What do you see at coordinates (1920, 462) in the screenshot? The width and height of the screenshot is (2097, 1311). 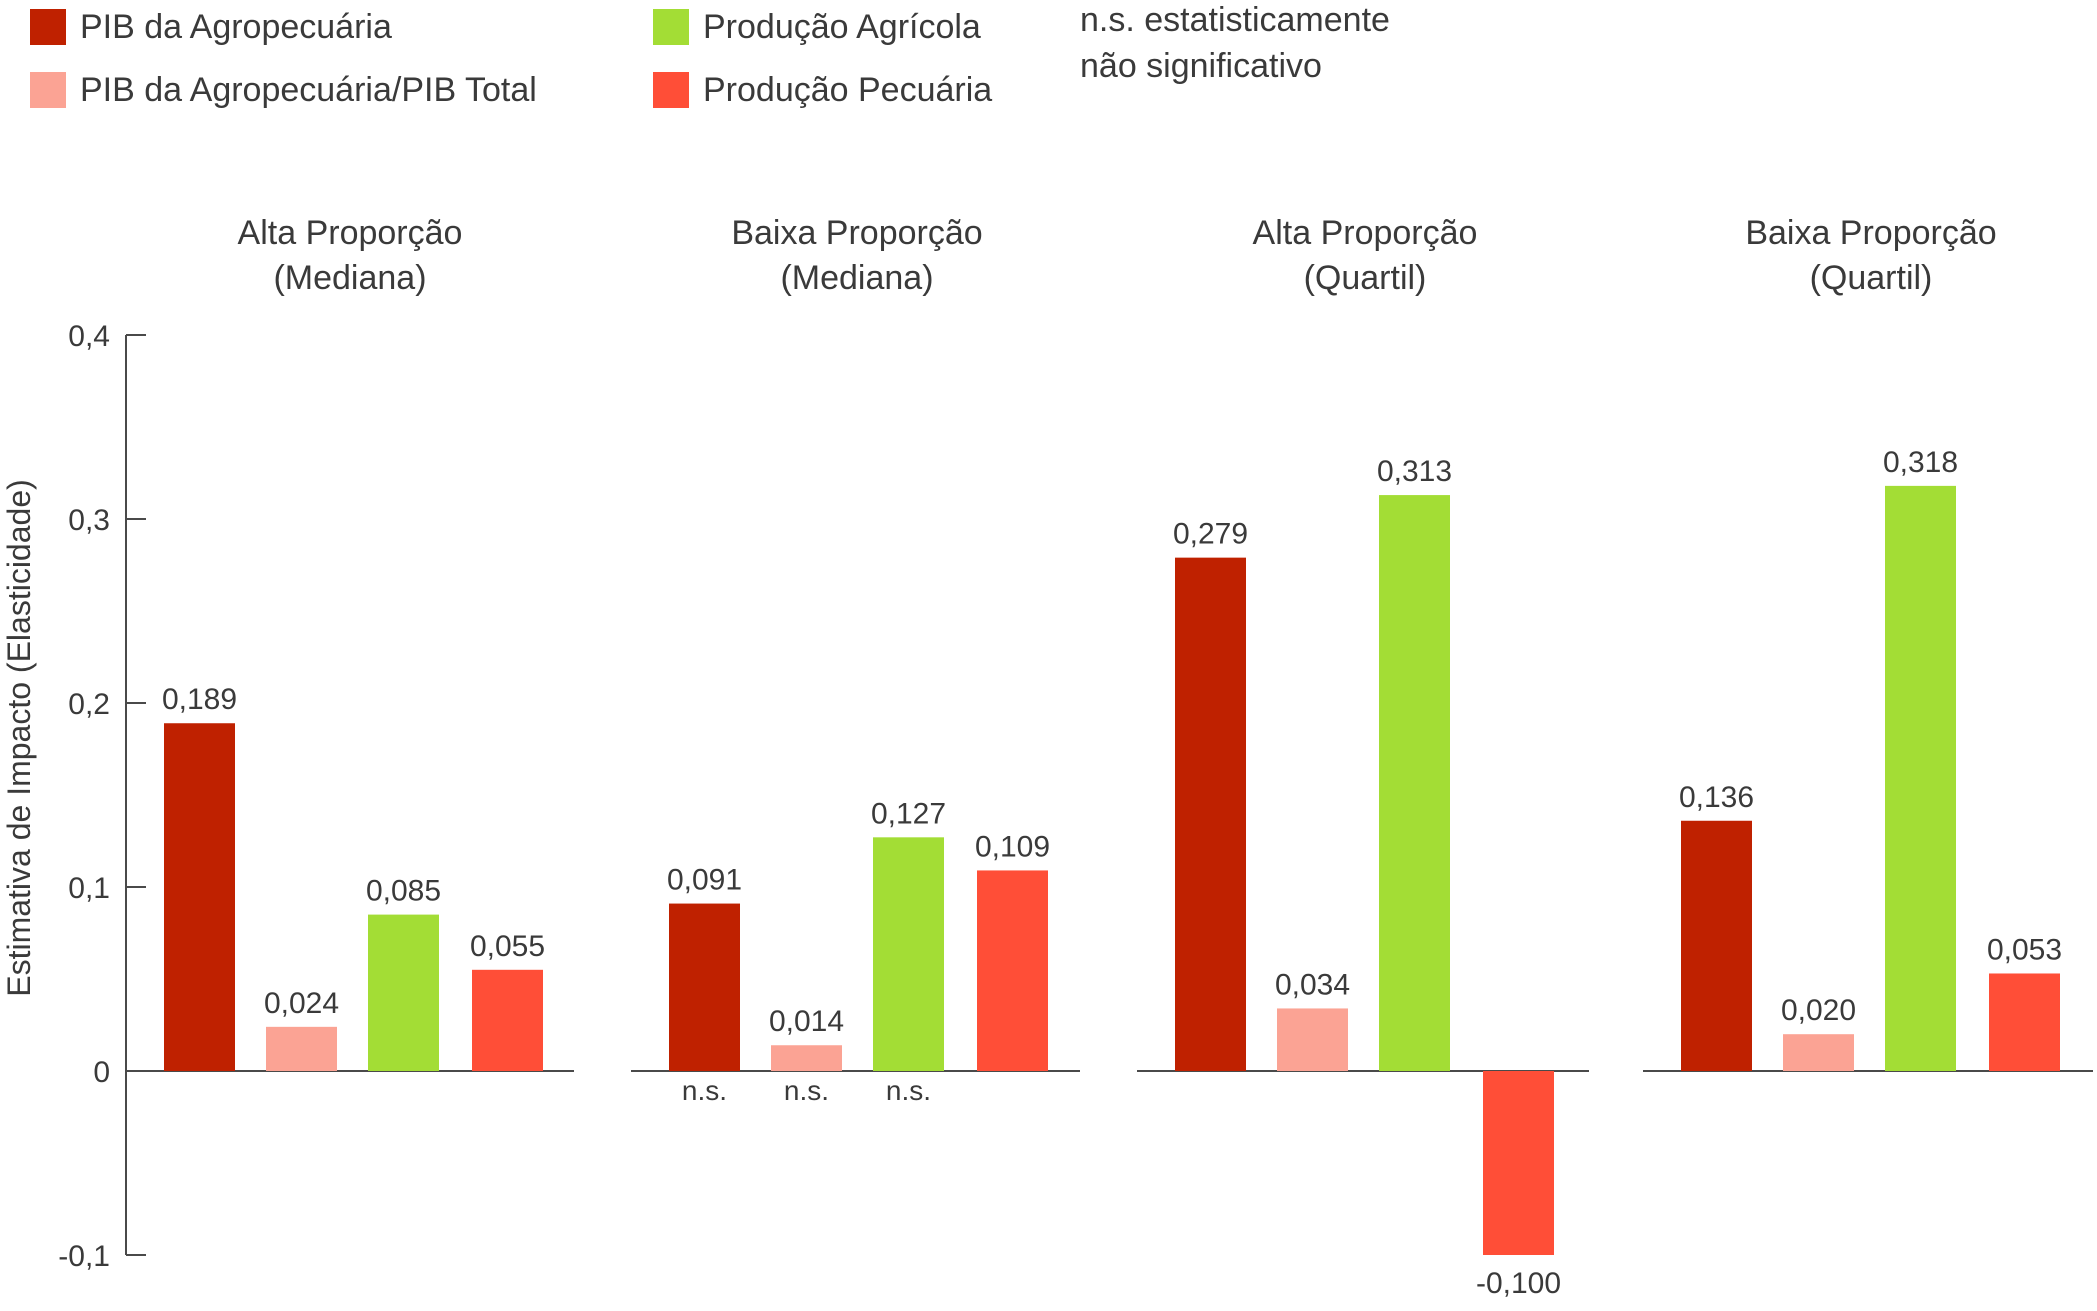 I see `bar-value-label: 0,318` at bounding box center [1920, 462].